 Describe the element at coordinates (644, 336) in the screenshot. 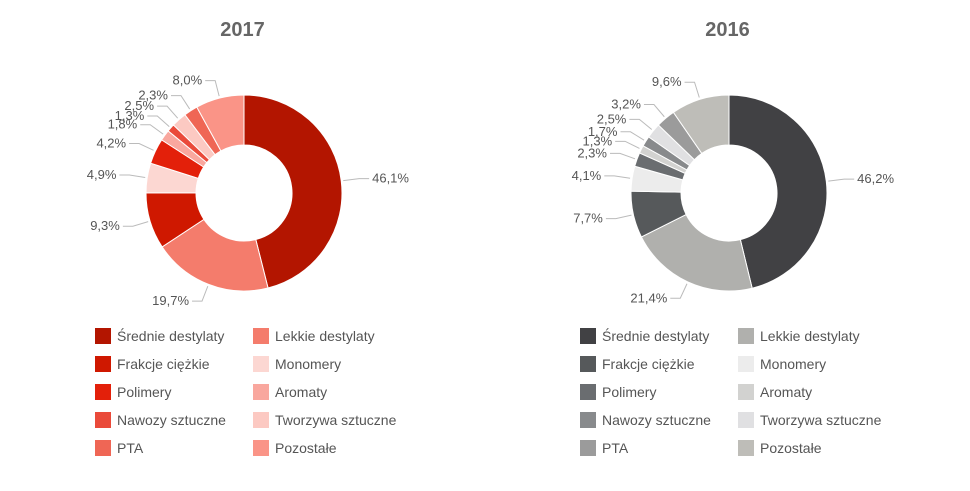

I see `legend-item: Średnie destylaty` at that location.